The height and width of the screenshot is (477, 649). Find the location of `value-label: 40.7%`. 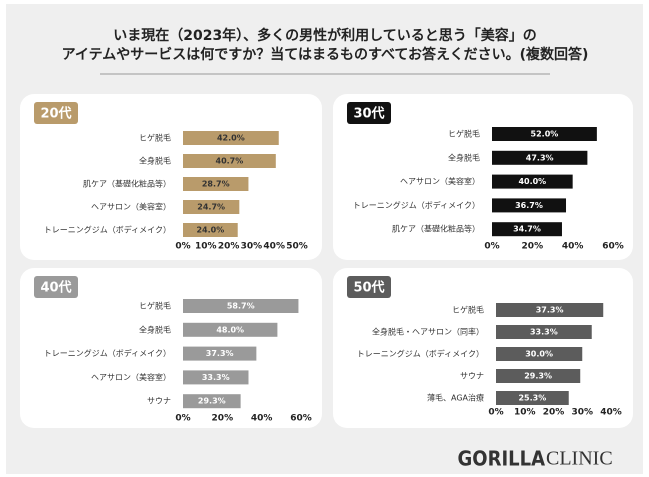

value-label: 40.7% is located at coordinates (230, 161).